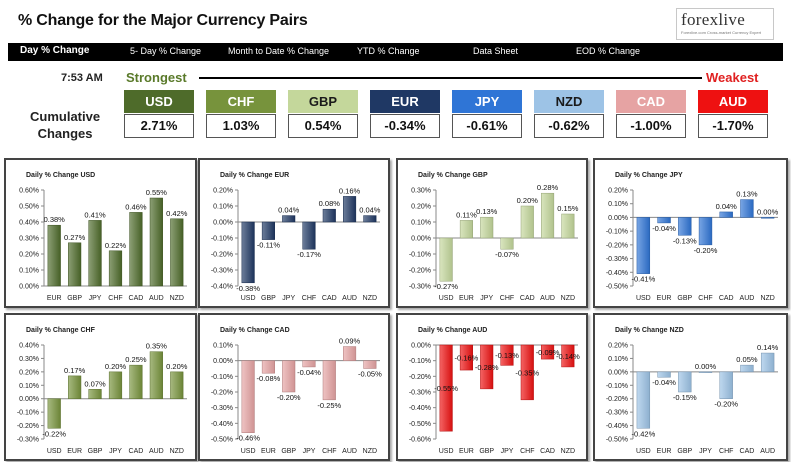 The width and height of the screenshot is (791, 462). I want to click on tab-ytd-change: YTD % Change, so click(388, 51).